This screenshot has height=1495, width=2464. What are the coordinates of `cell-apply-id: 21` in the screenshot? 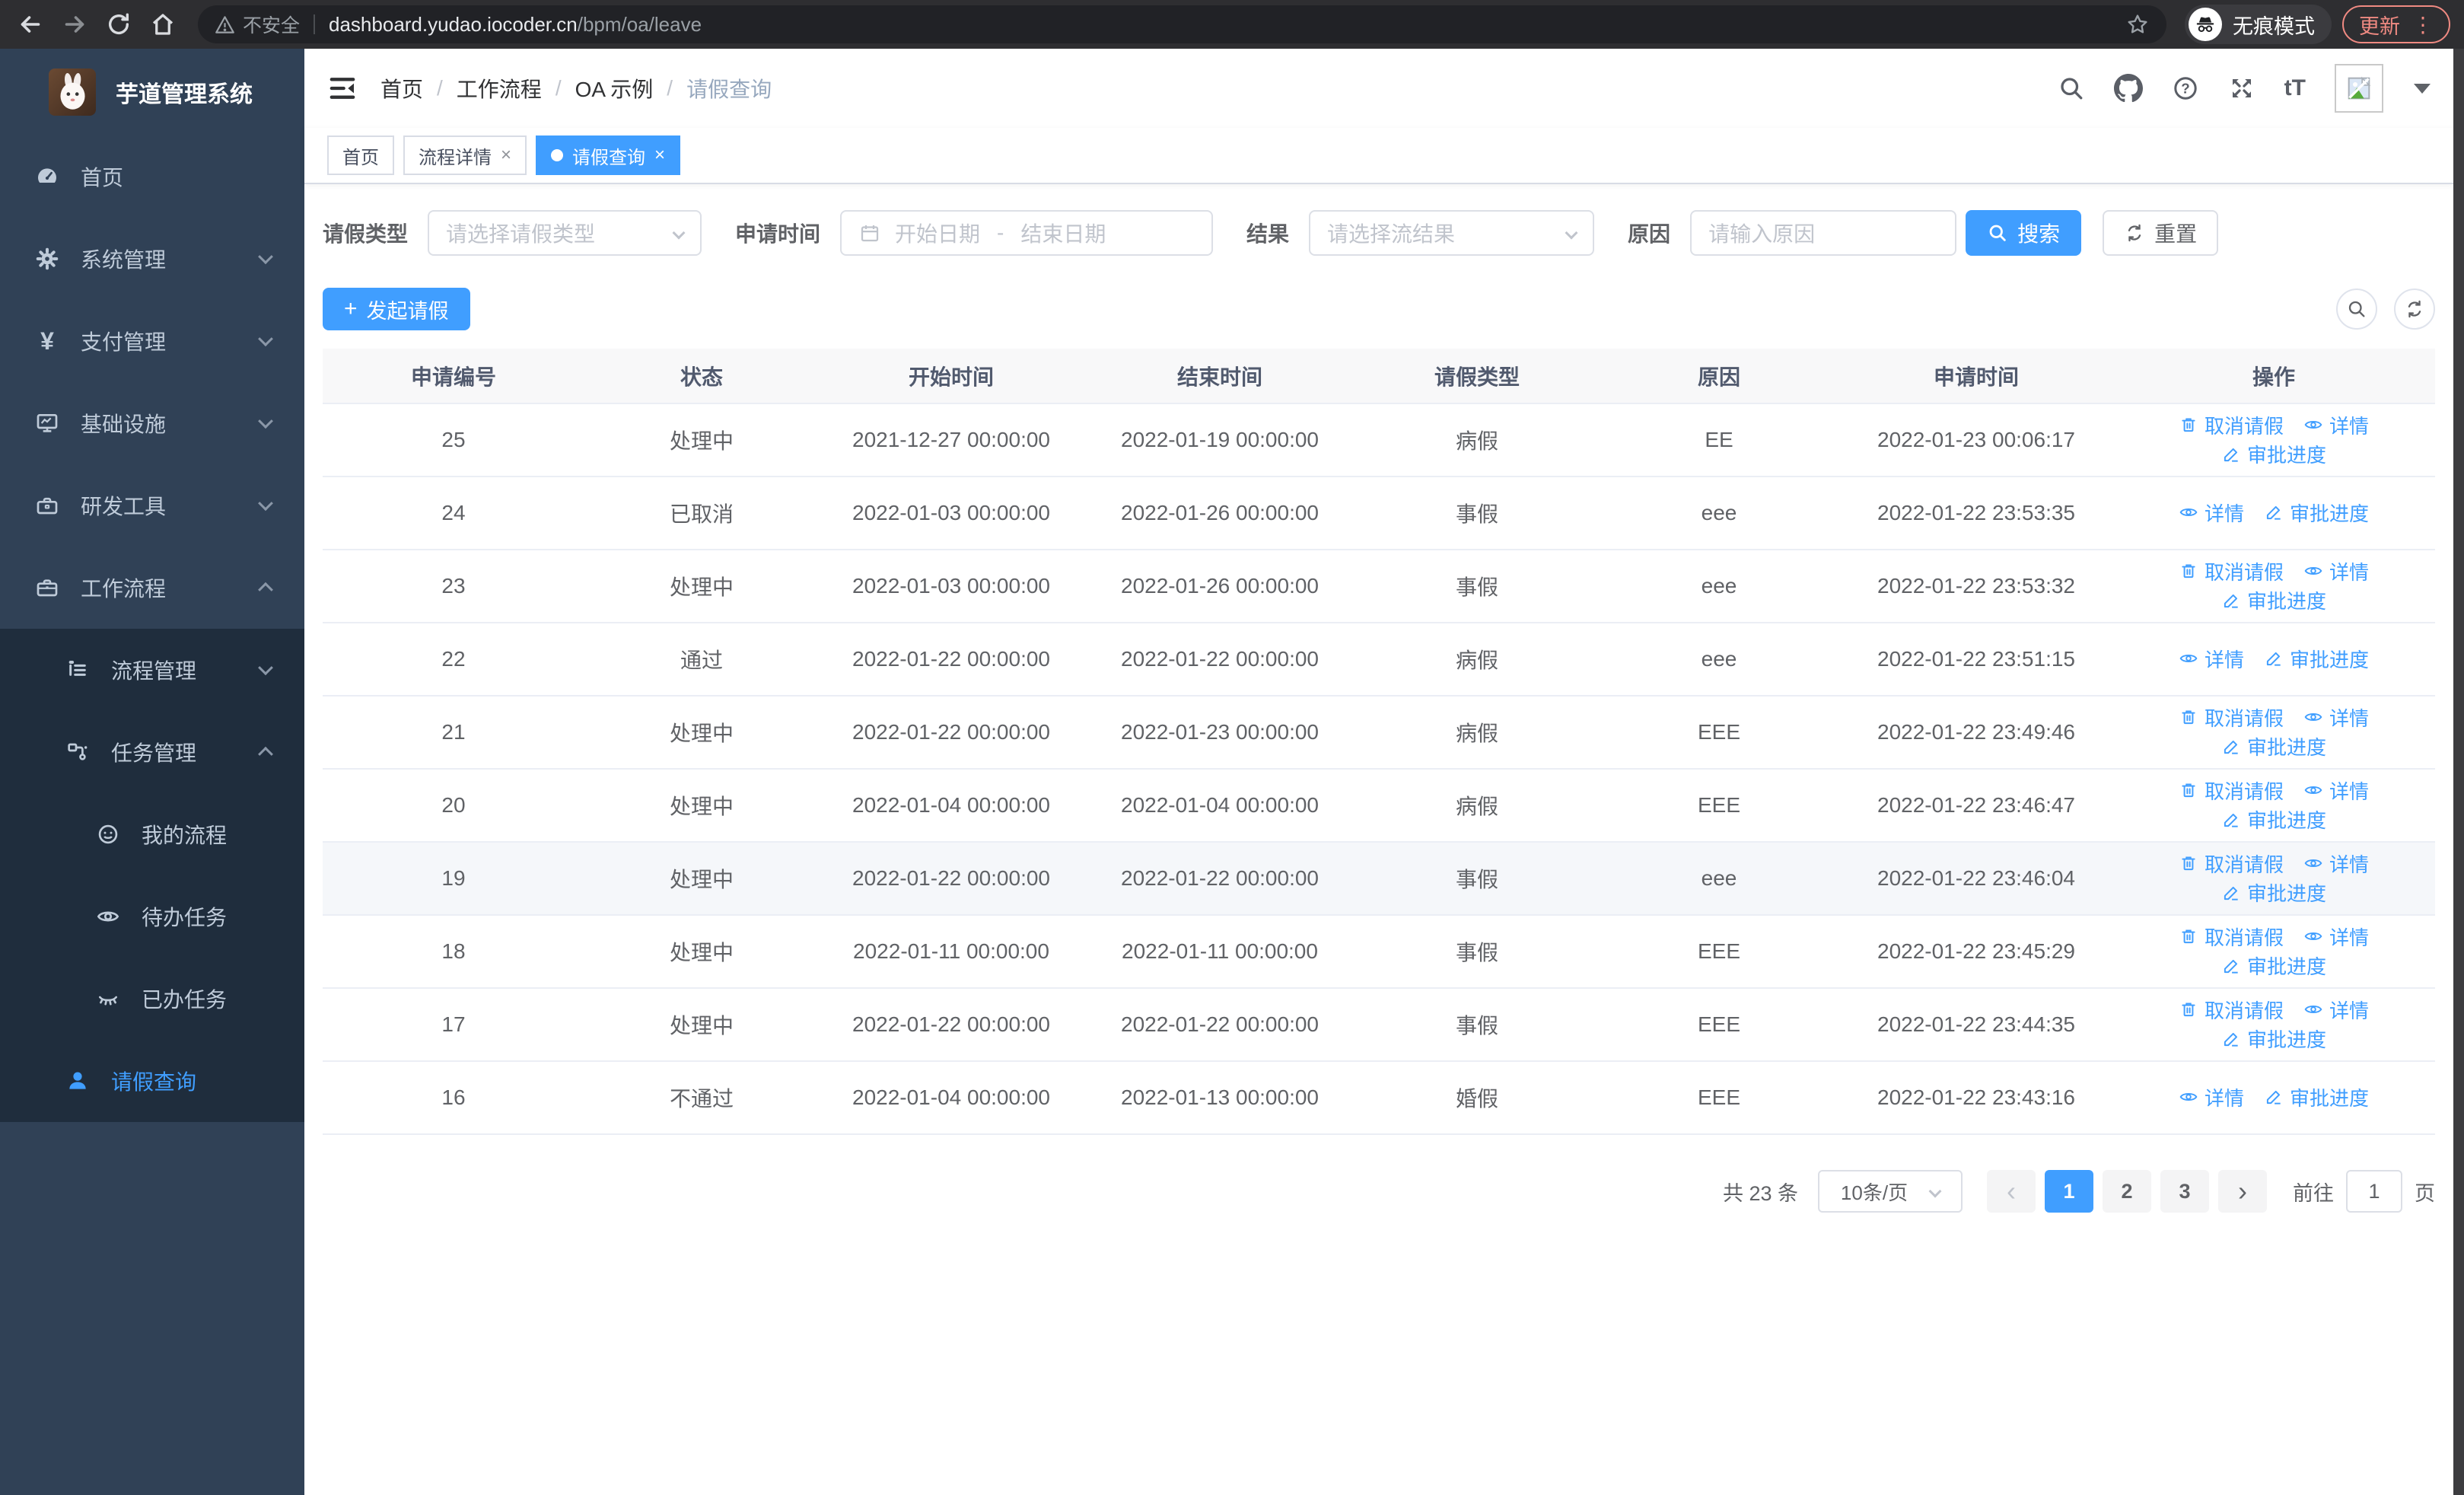 It's located at (453, 733).